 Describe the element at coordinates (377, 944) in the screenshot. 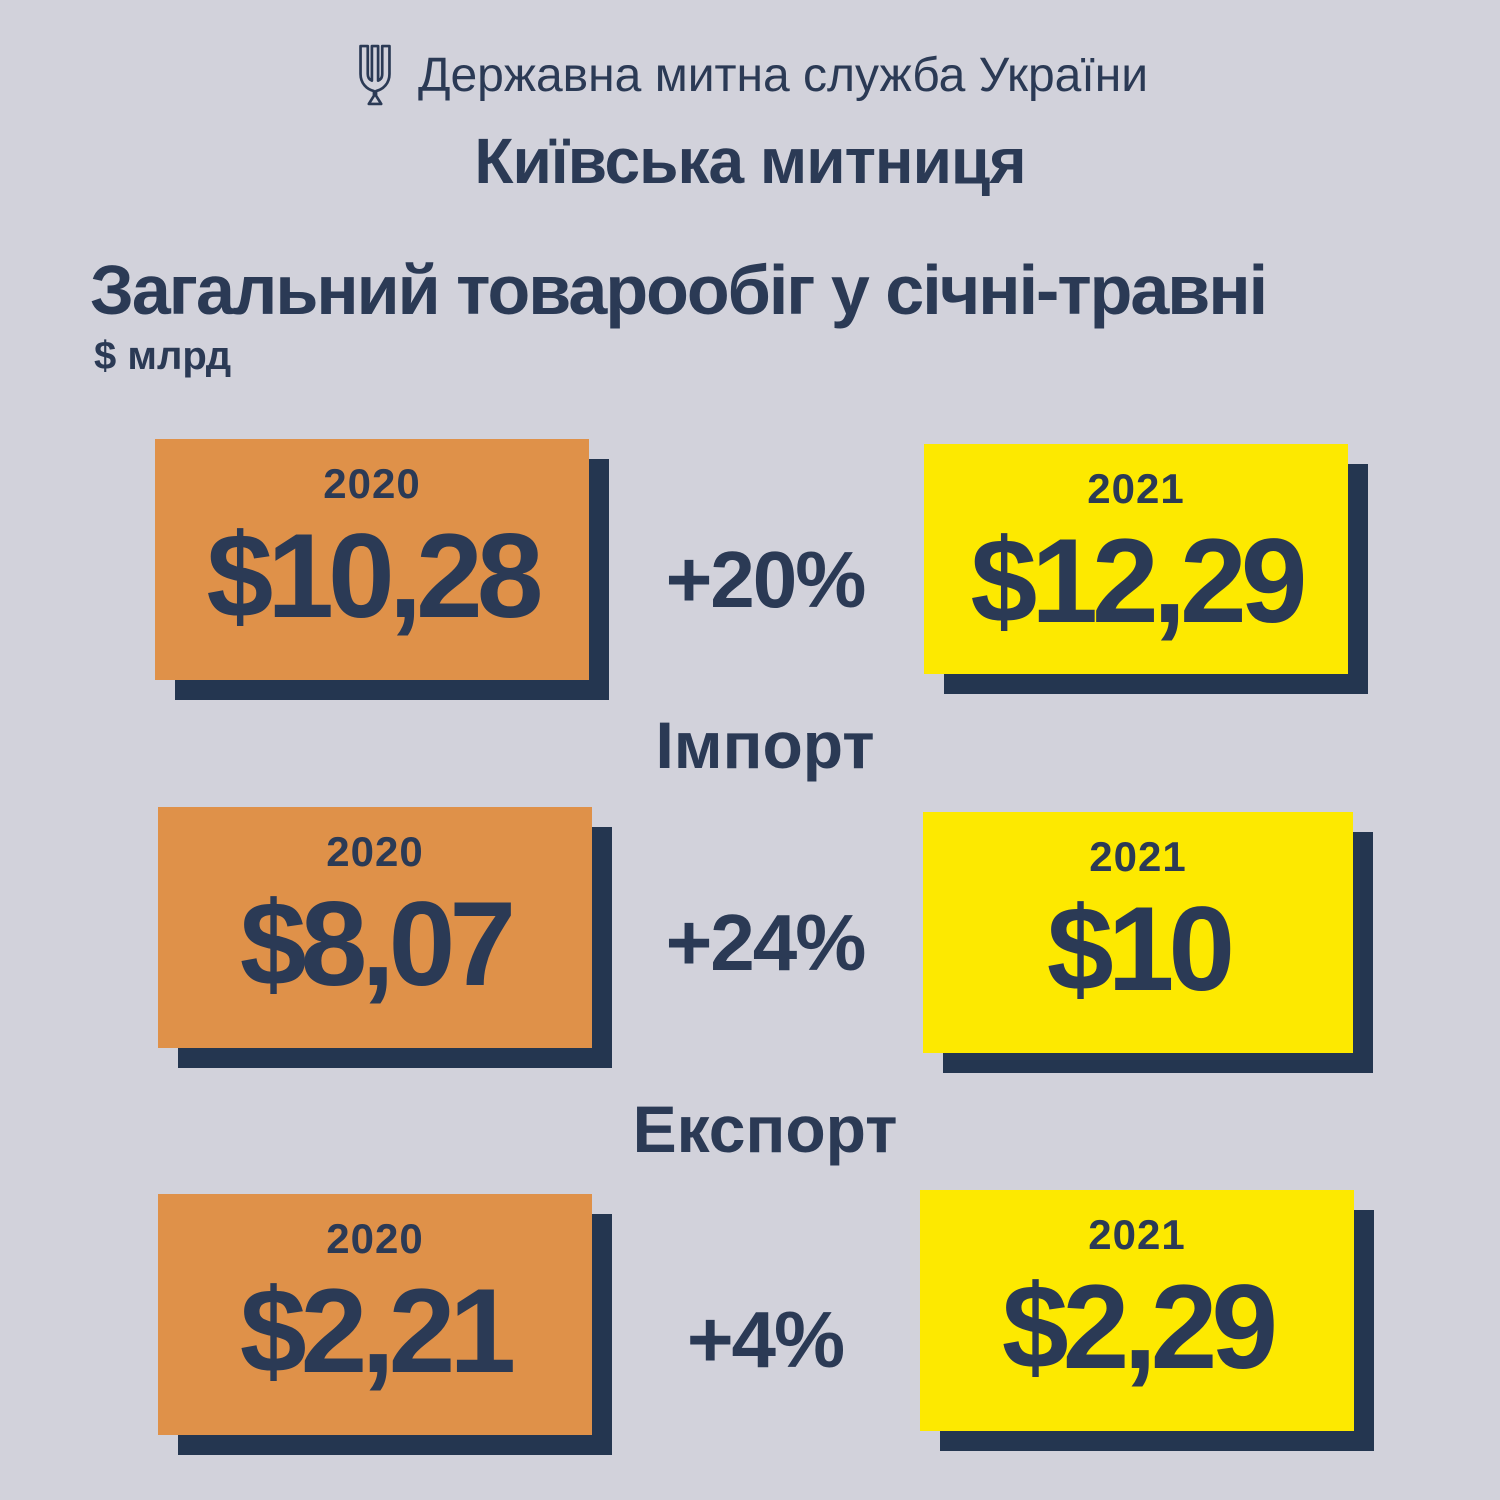

I see `value-import-2020: $8,07` at that location.